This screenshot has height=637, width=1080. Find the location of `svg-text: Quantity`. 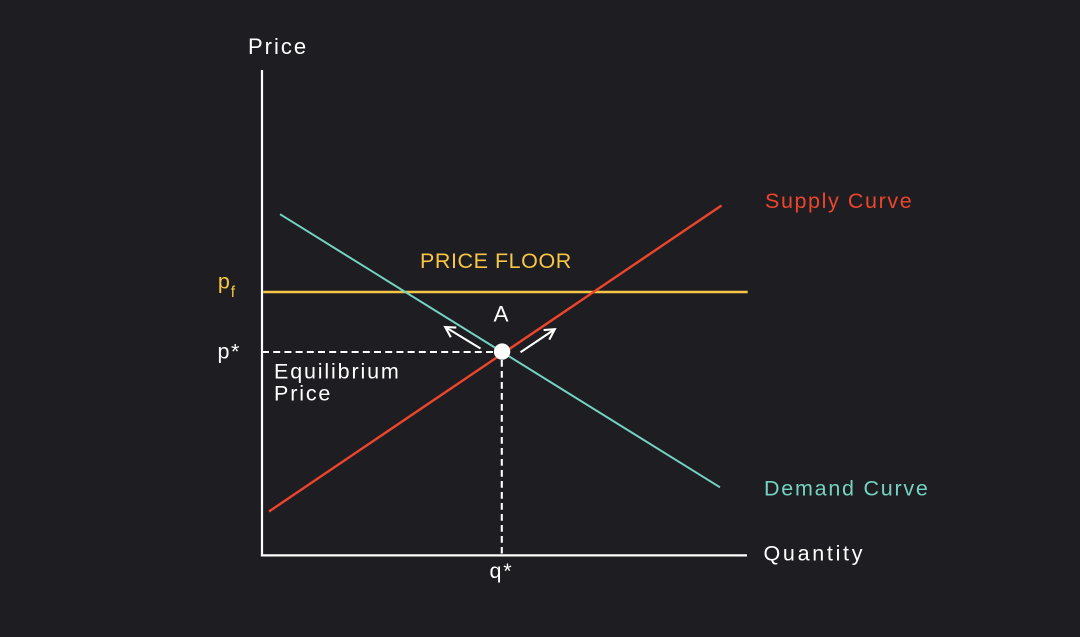

svg-text: Quantity is located at coordinates (815, 554).